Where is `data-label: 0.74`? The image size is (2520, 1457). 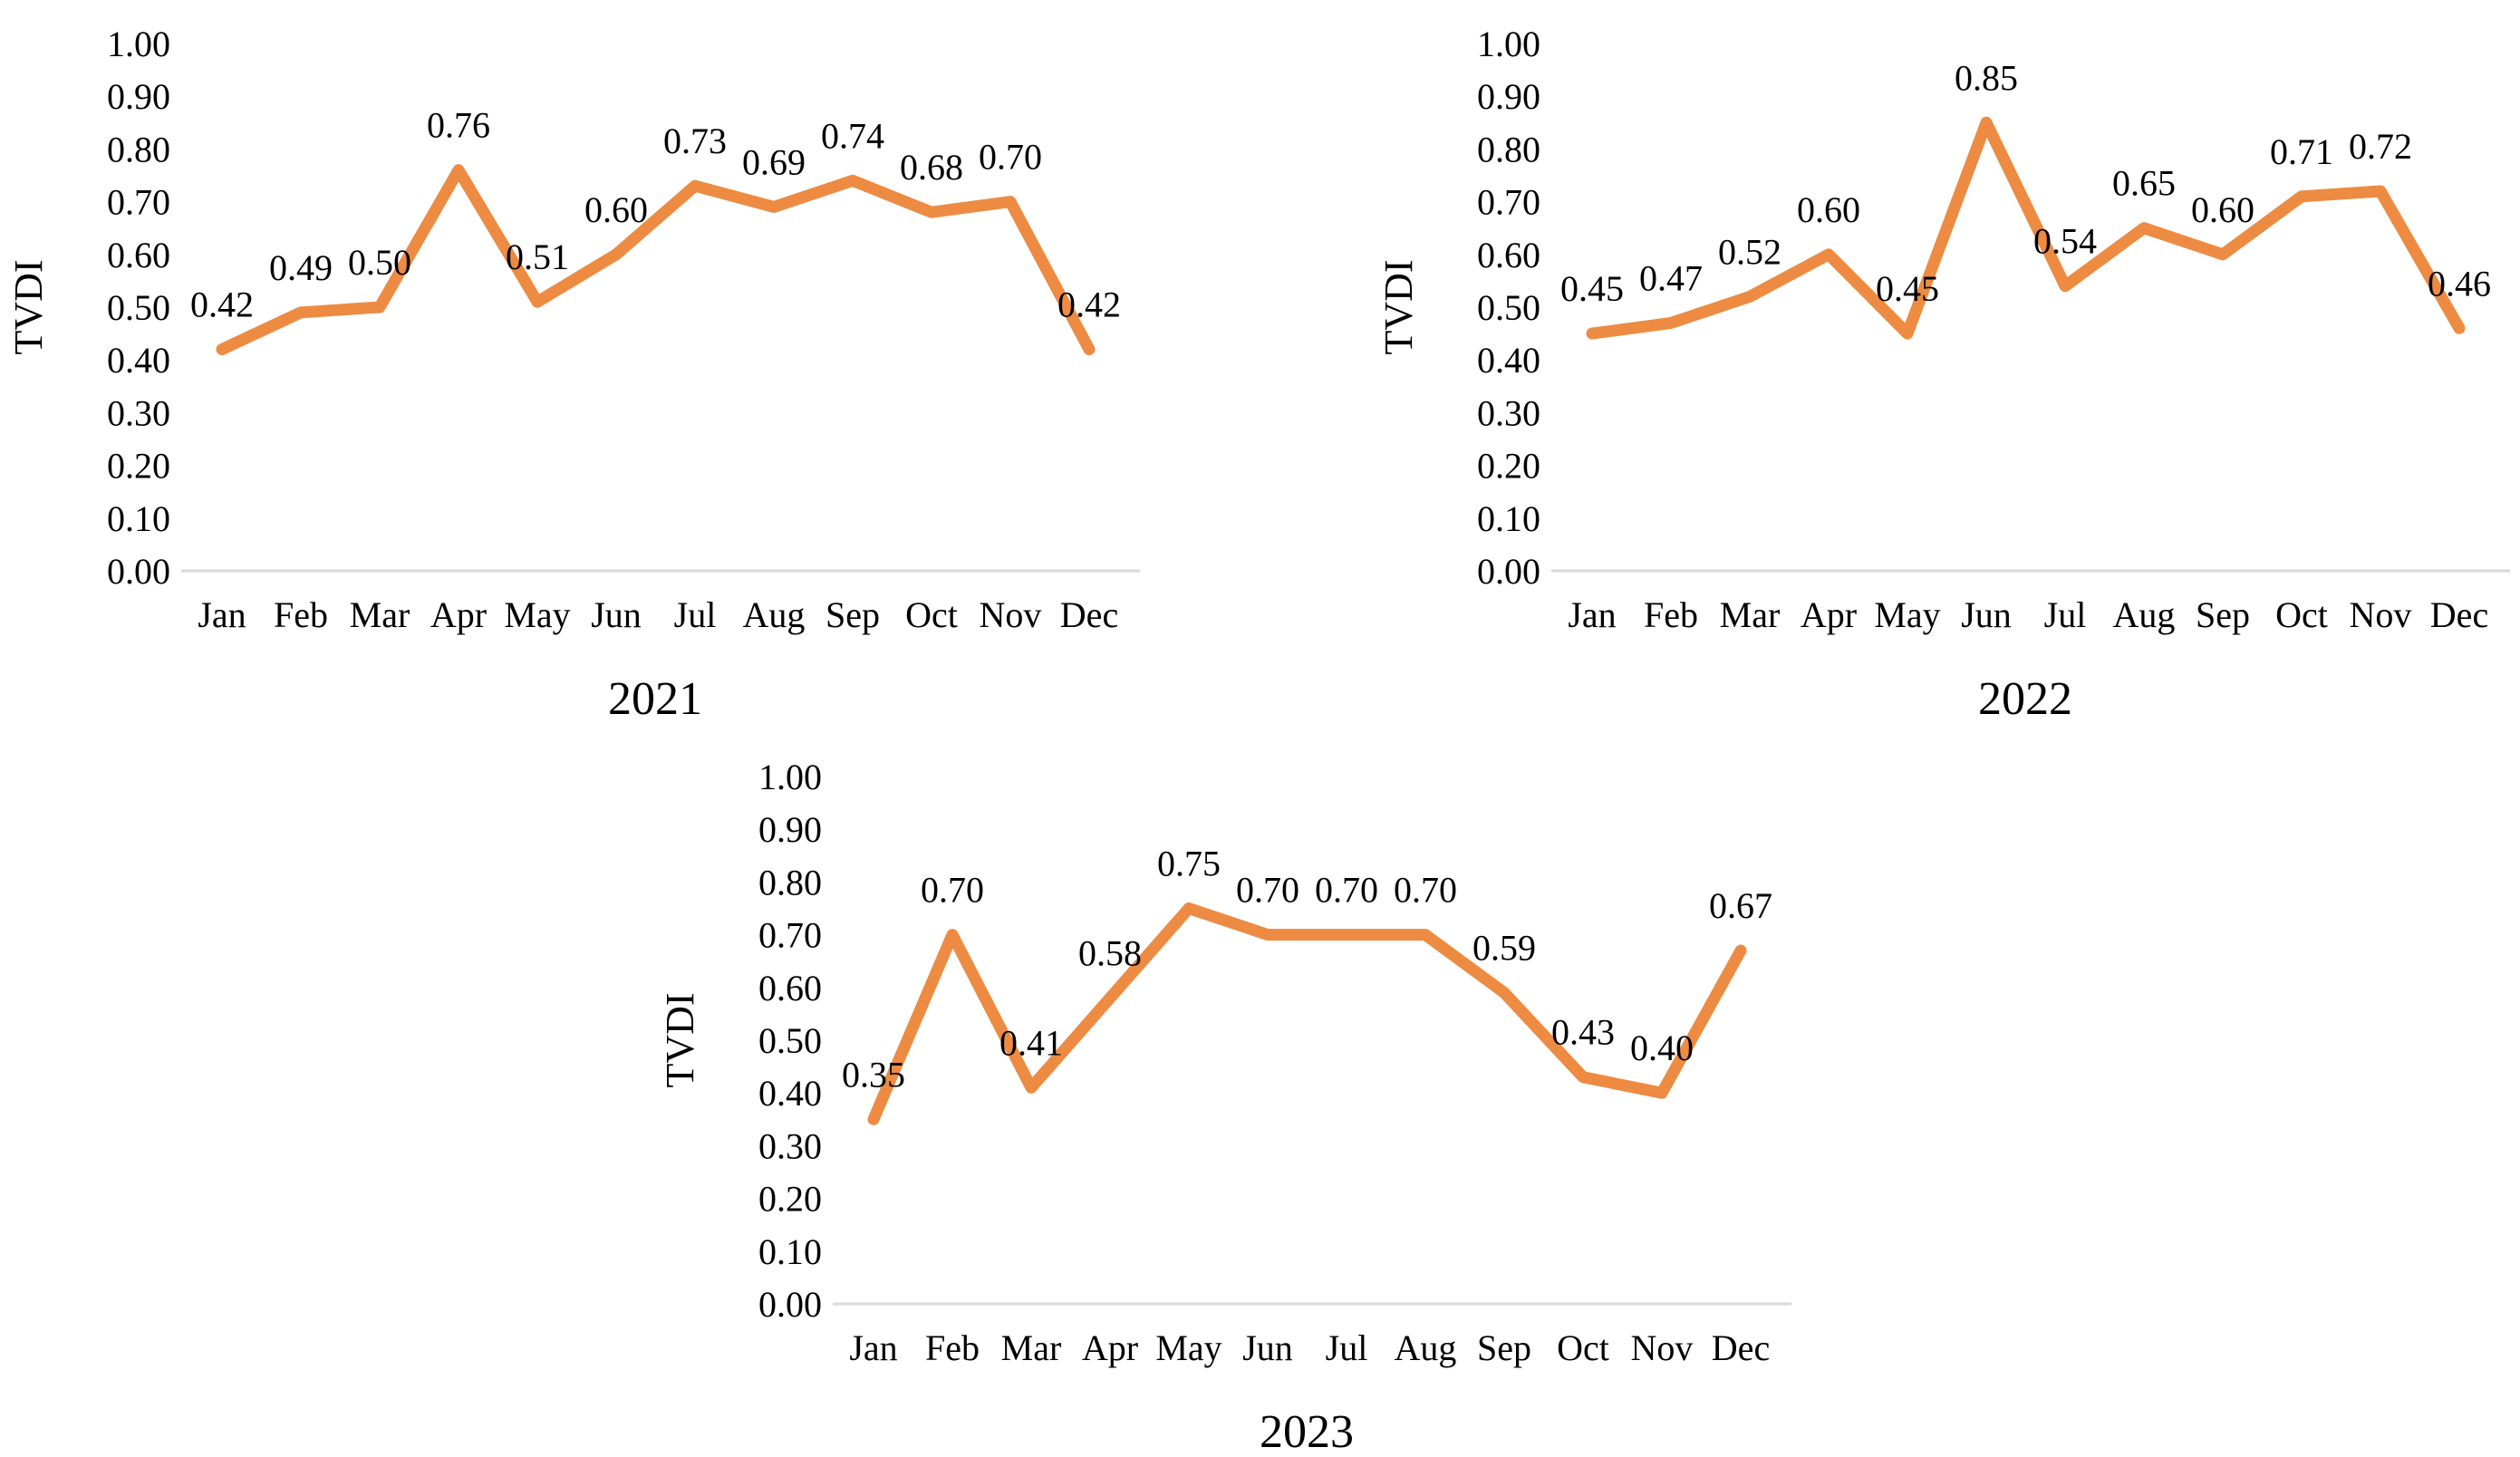
data-label: 0.74 is located at coordinates (852, 135).